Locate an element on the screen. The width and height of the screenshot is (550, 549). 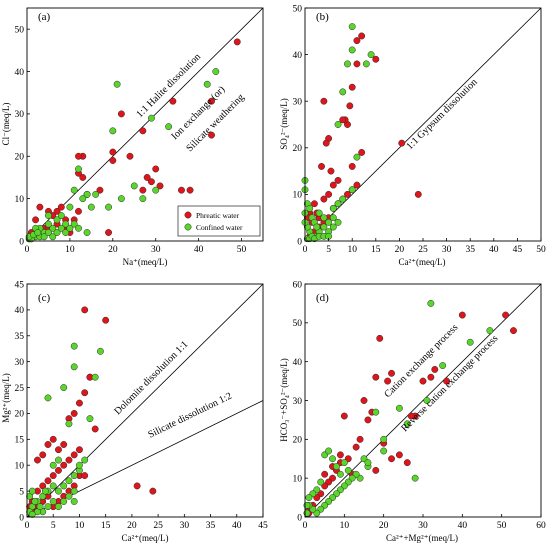
x-tick-label-c-2: 10 is located at coordinates (80, 526).